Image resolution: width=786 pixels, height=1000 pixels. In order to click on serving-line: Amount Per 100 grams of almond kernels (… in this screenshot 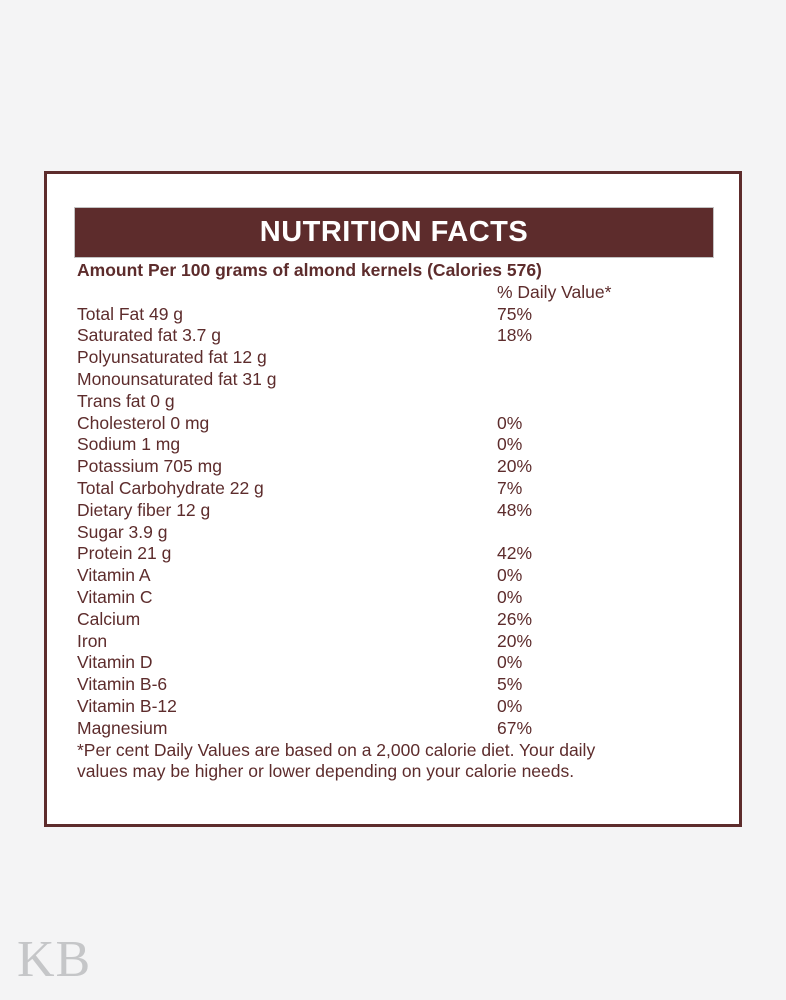, I will do `click(309, 270)`.